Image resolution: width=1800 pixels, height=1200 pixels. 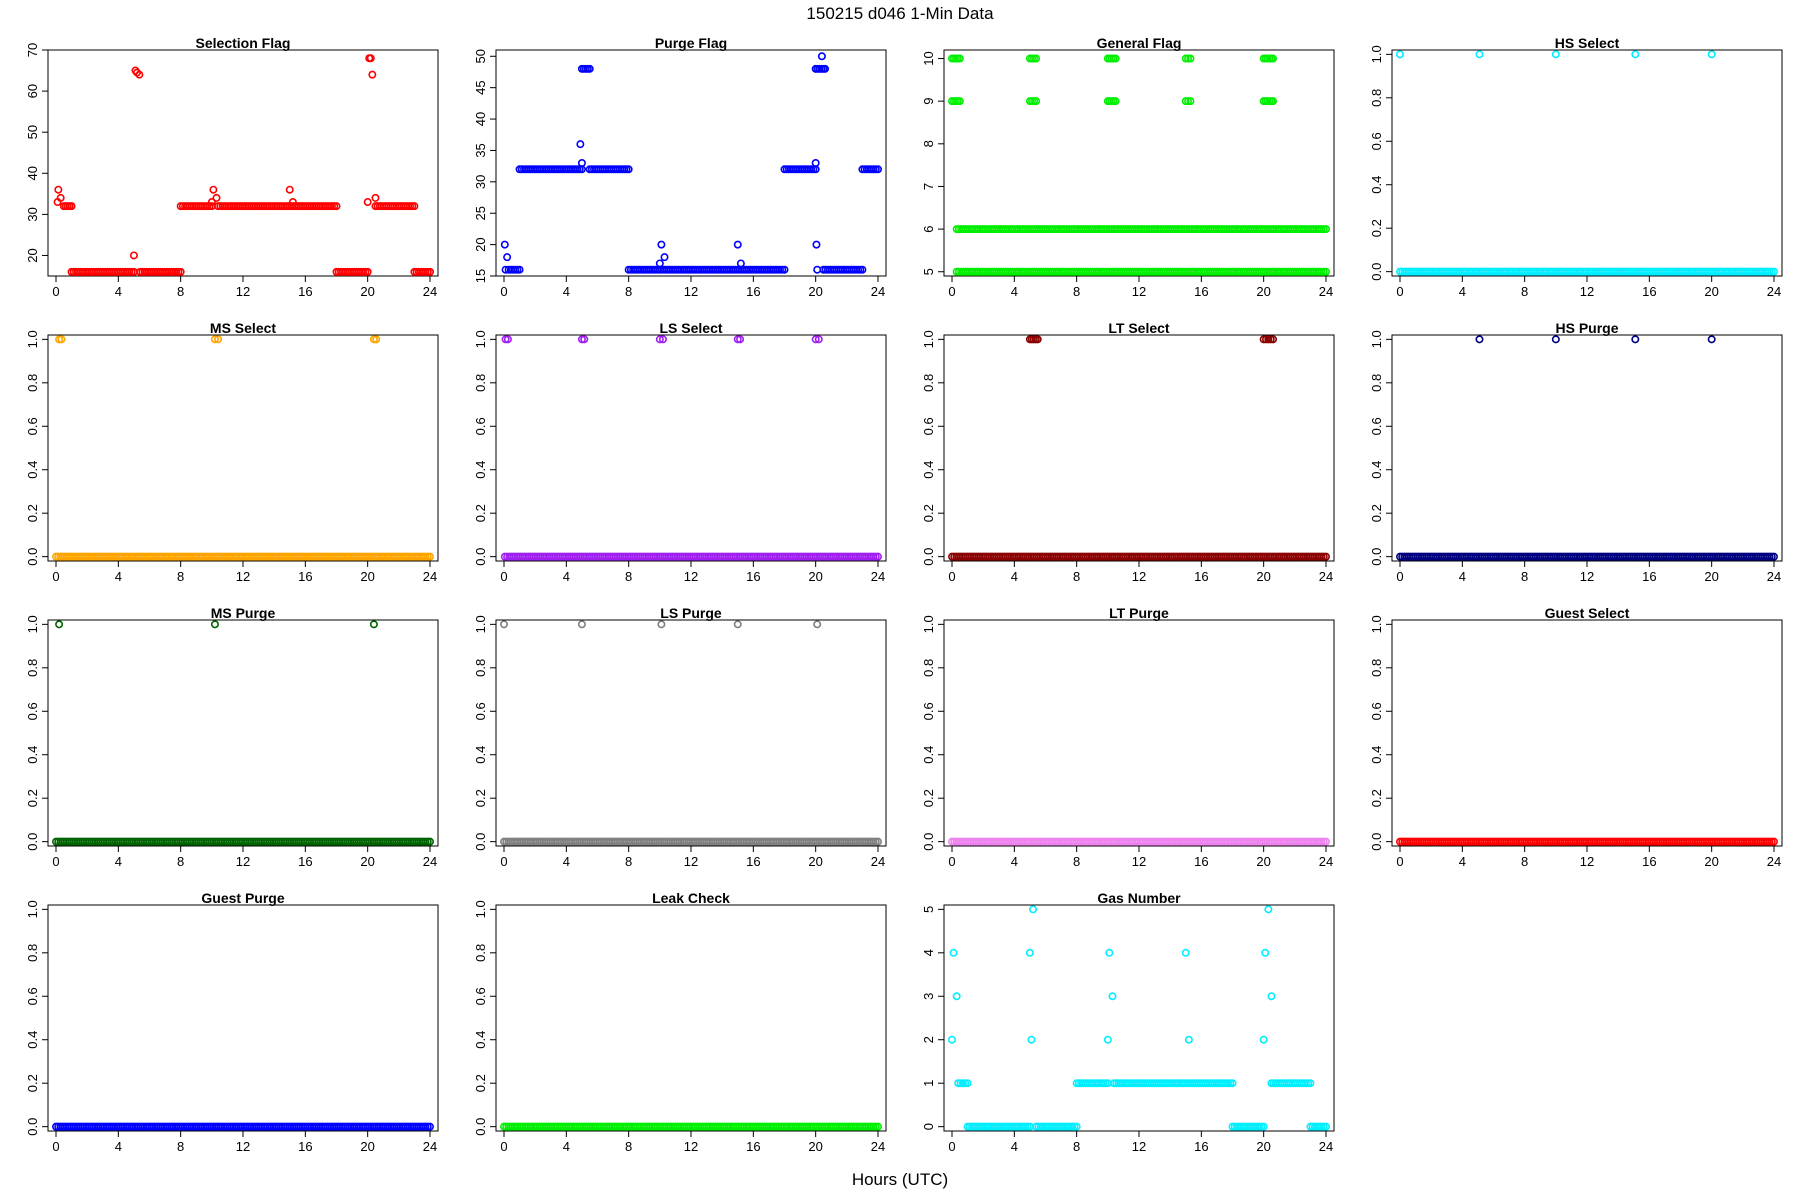 What do you see at coordinates (680, 1022) in the screenshot?
I see `chart-panel: Leak Check 0 4 8 12 16 20 24 0.0 0.2 0.4 0.6 0.8 1.0` at bounding box center [680, 1022].